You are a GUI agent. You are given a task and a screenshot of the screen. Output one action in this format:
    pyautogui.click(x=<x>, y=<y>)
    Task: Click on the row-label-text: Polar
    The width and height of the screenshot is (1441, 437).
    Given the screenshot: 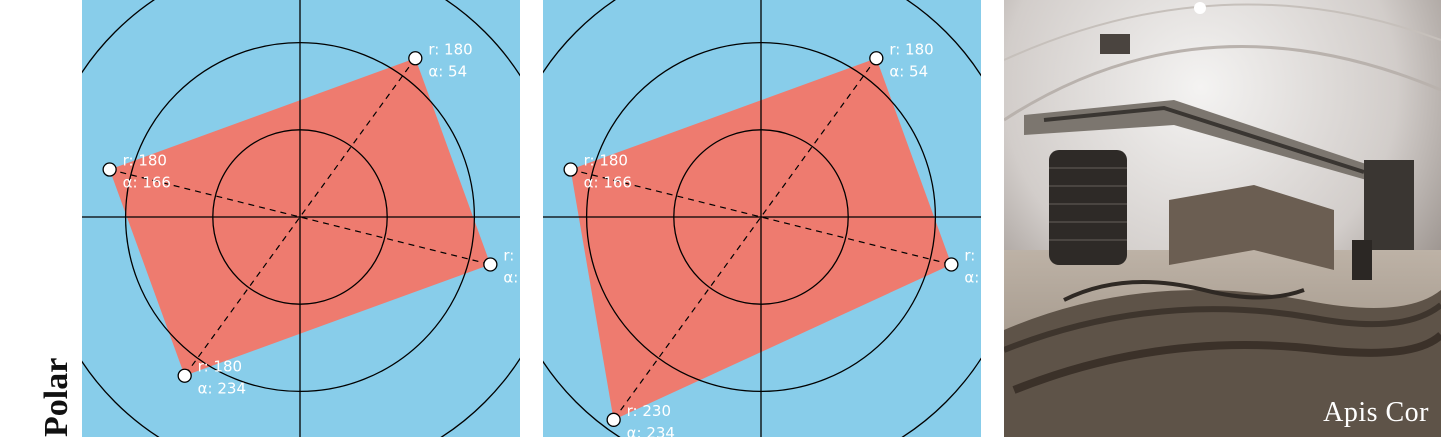 What is the action you would take?
    pyautogui.click(x=56, y=397)
    